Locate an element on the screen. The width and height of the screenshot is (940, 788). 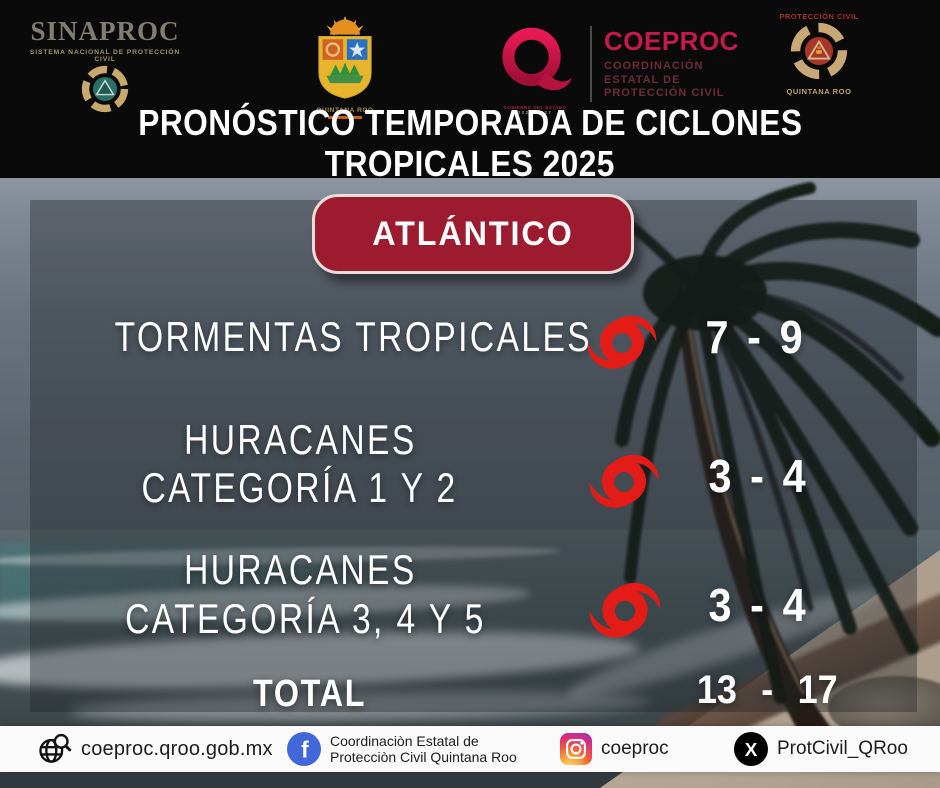
website-link: coeproc.qroo.gob.mx is located at coordinates (154, 749).